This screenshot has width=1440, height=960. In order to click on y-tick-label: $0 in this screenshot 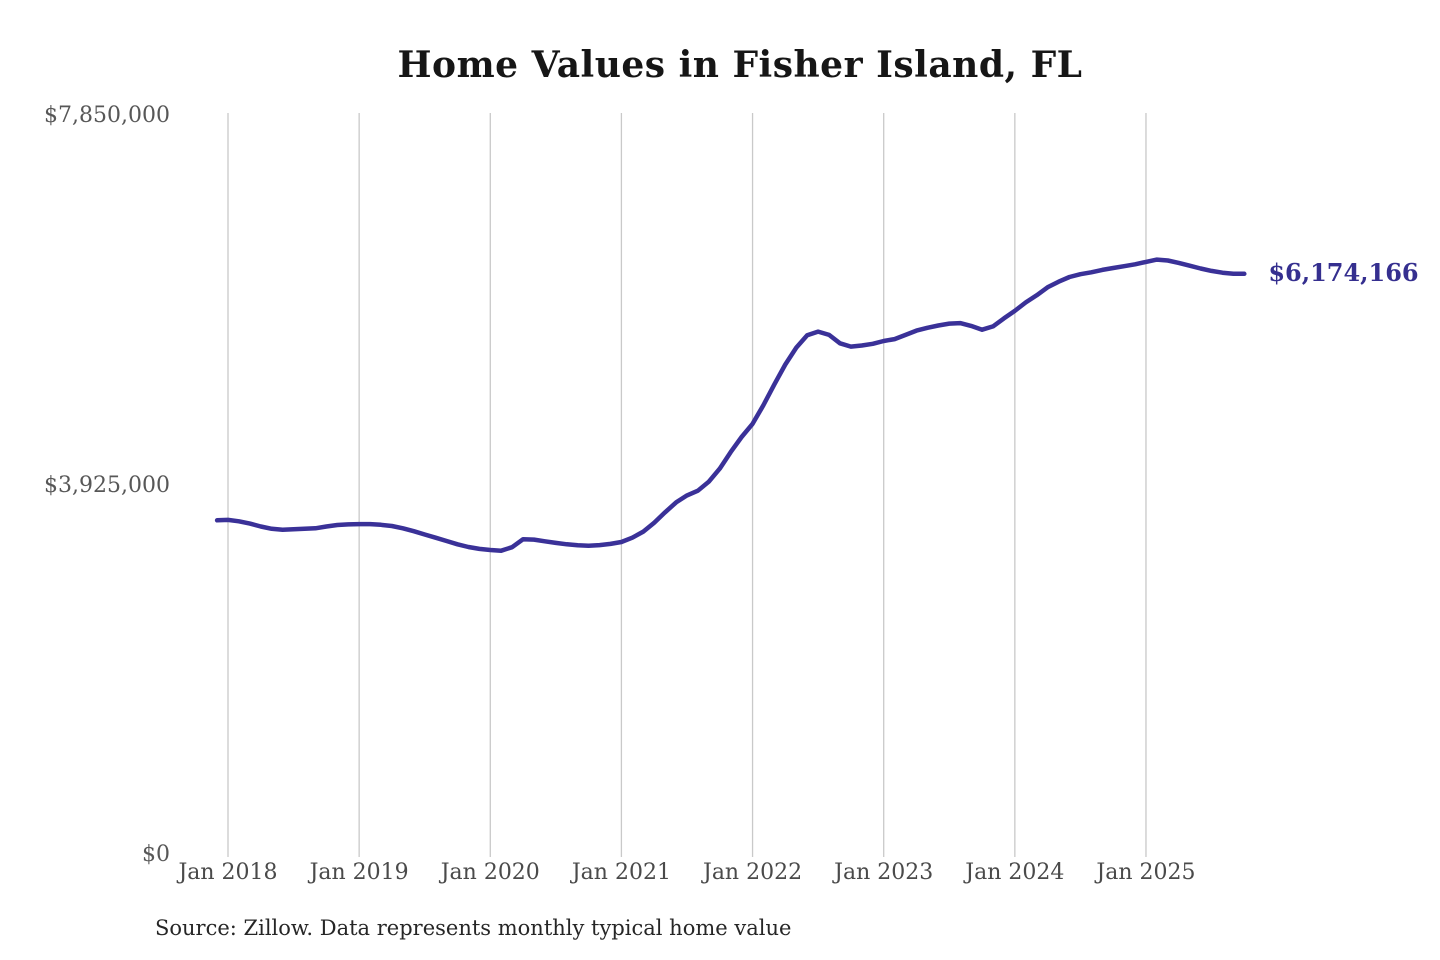, I will do `click(156, 854)`.